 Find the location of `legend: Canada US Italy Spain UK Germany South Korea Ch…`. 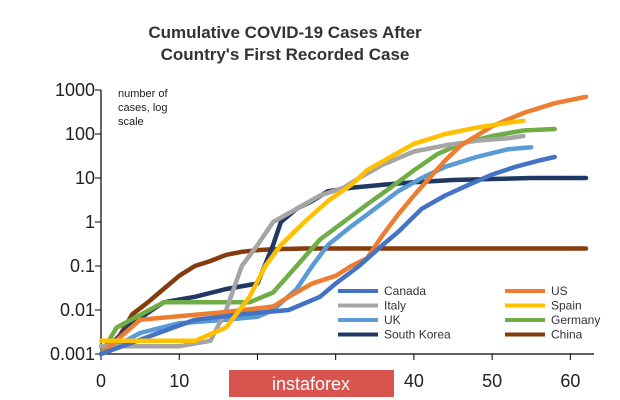

legend: Canada US Italy Spain UK Germany South Korea Ch… is located at coordinates (469, 313).